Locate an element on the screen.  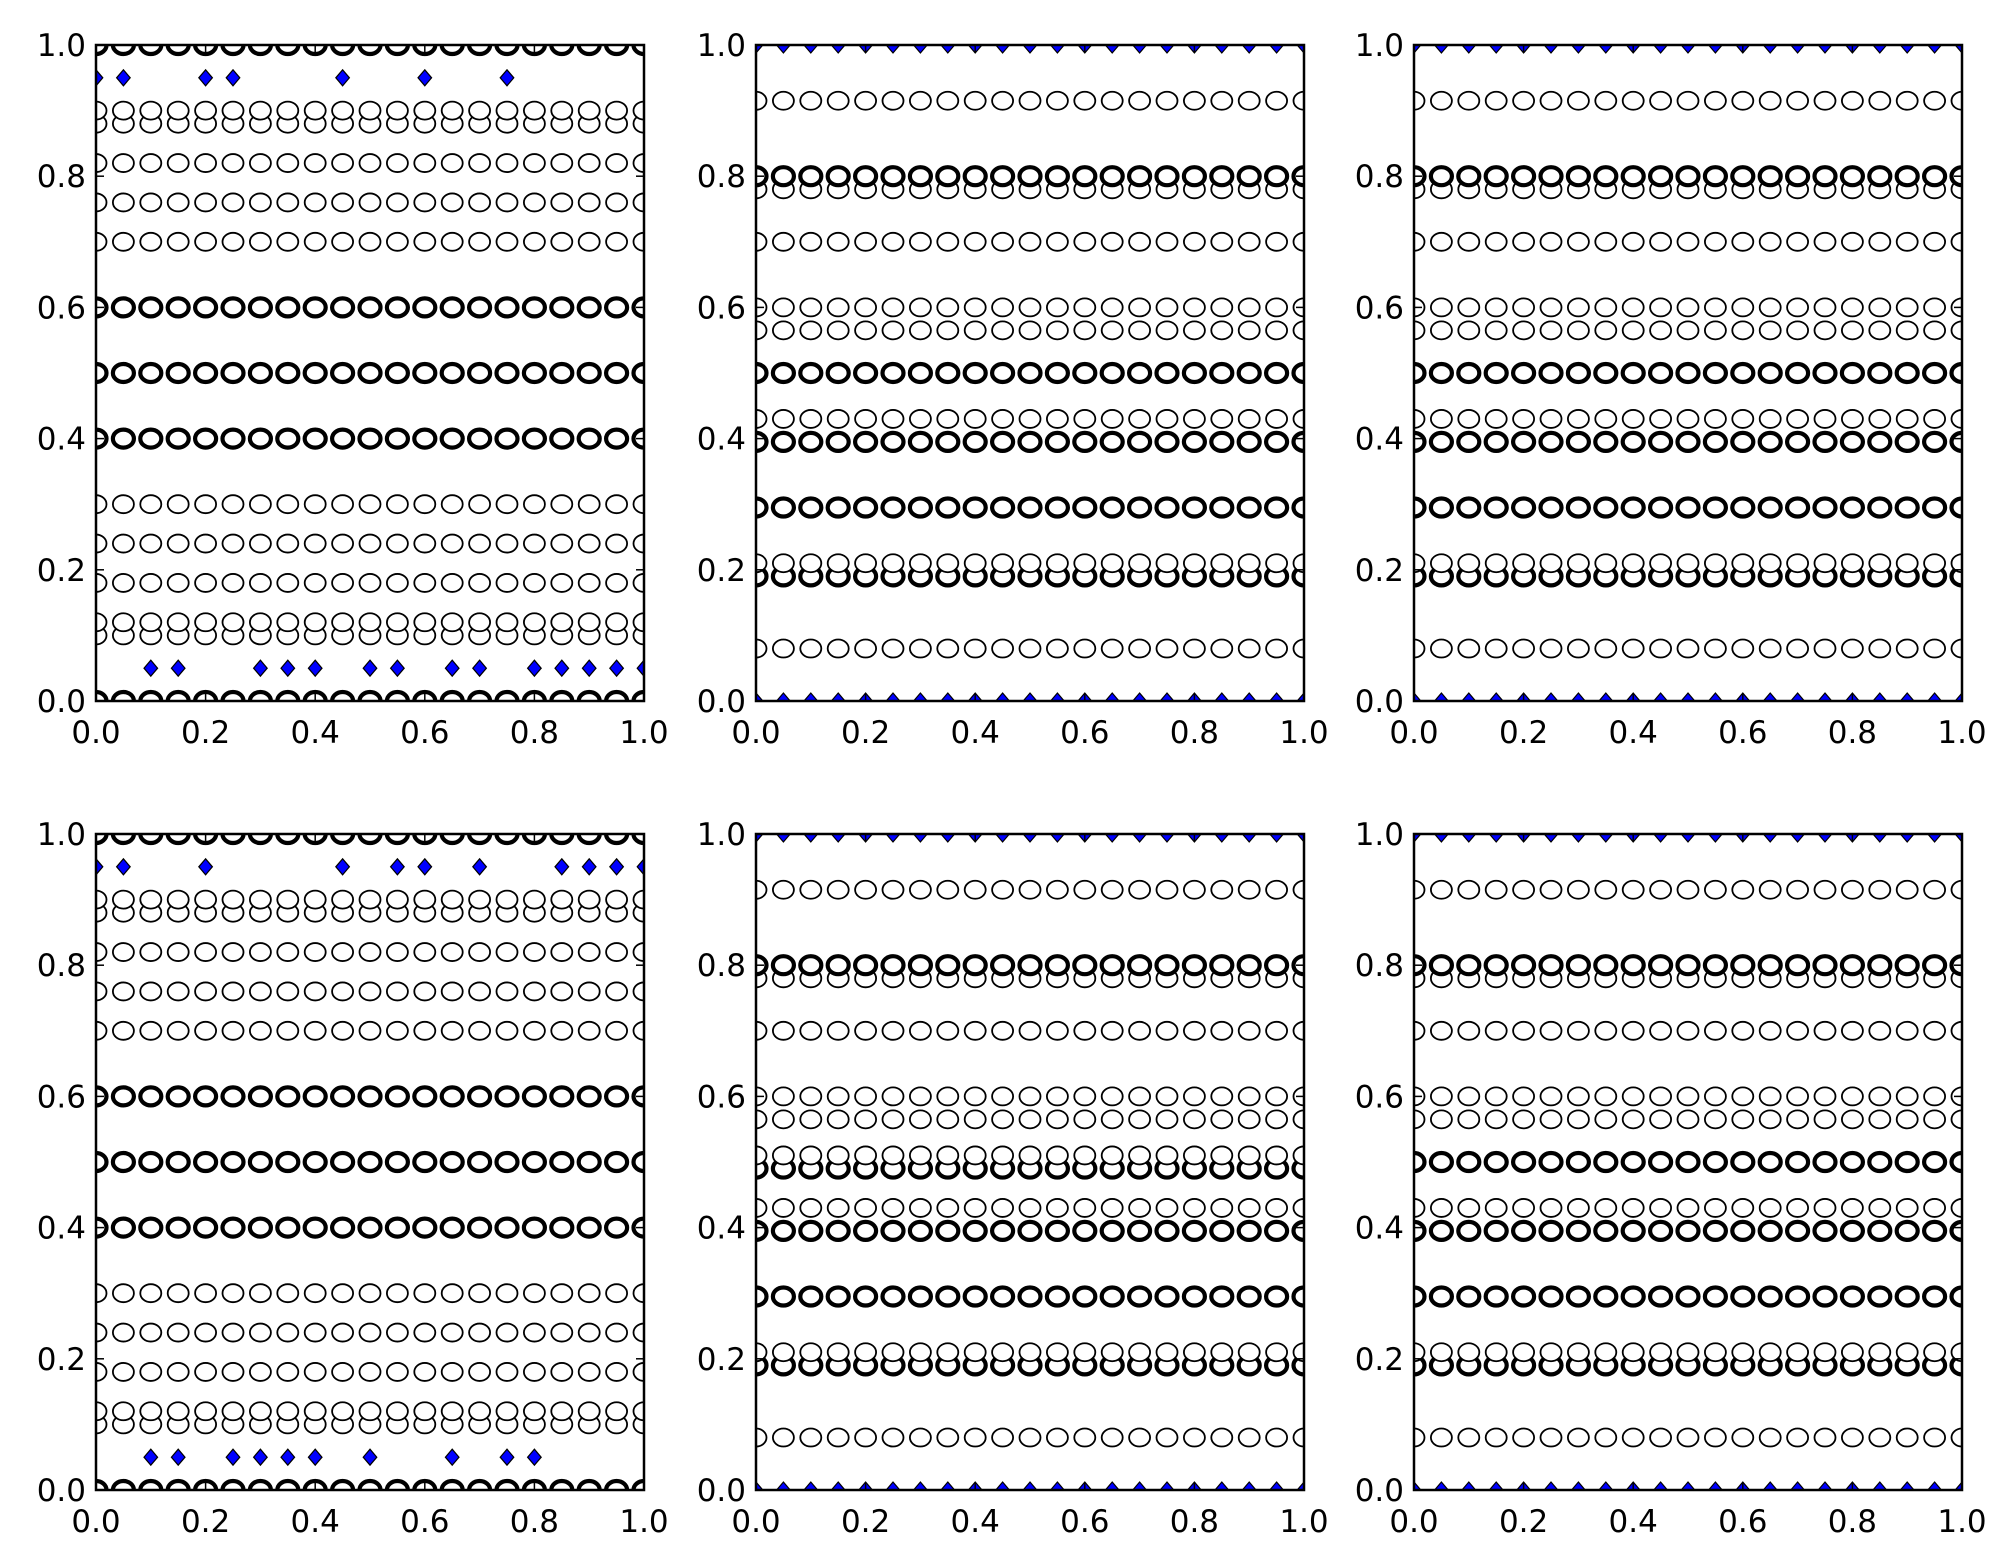
axes-frame is located at coordinates (1030, 1162).